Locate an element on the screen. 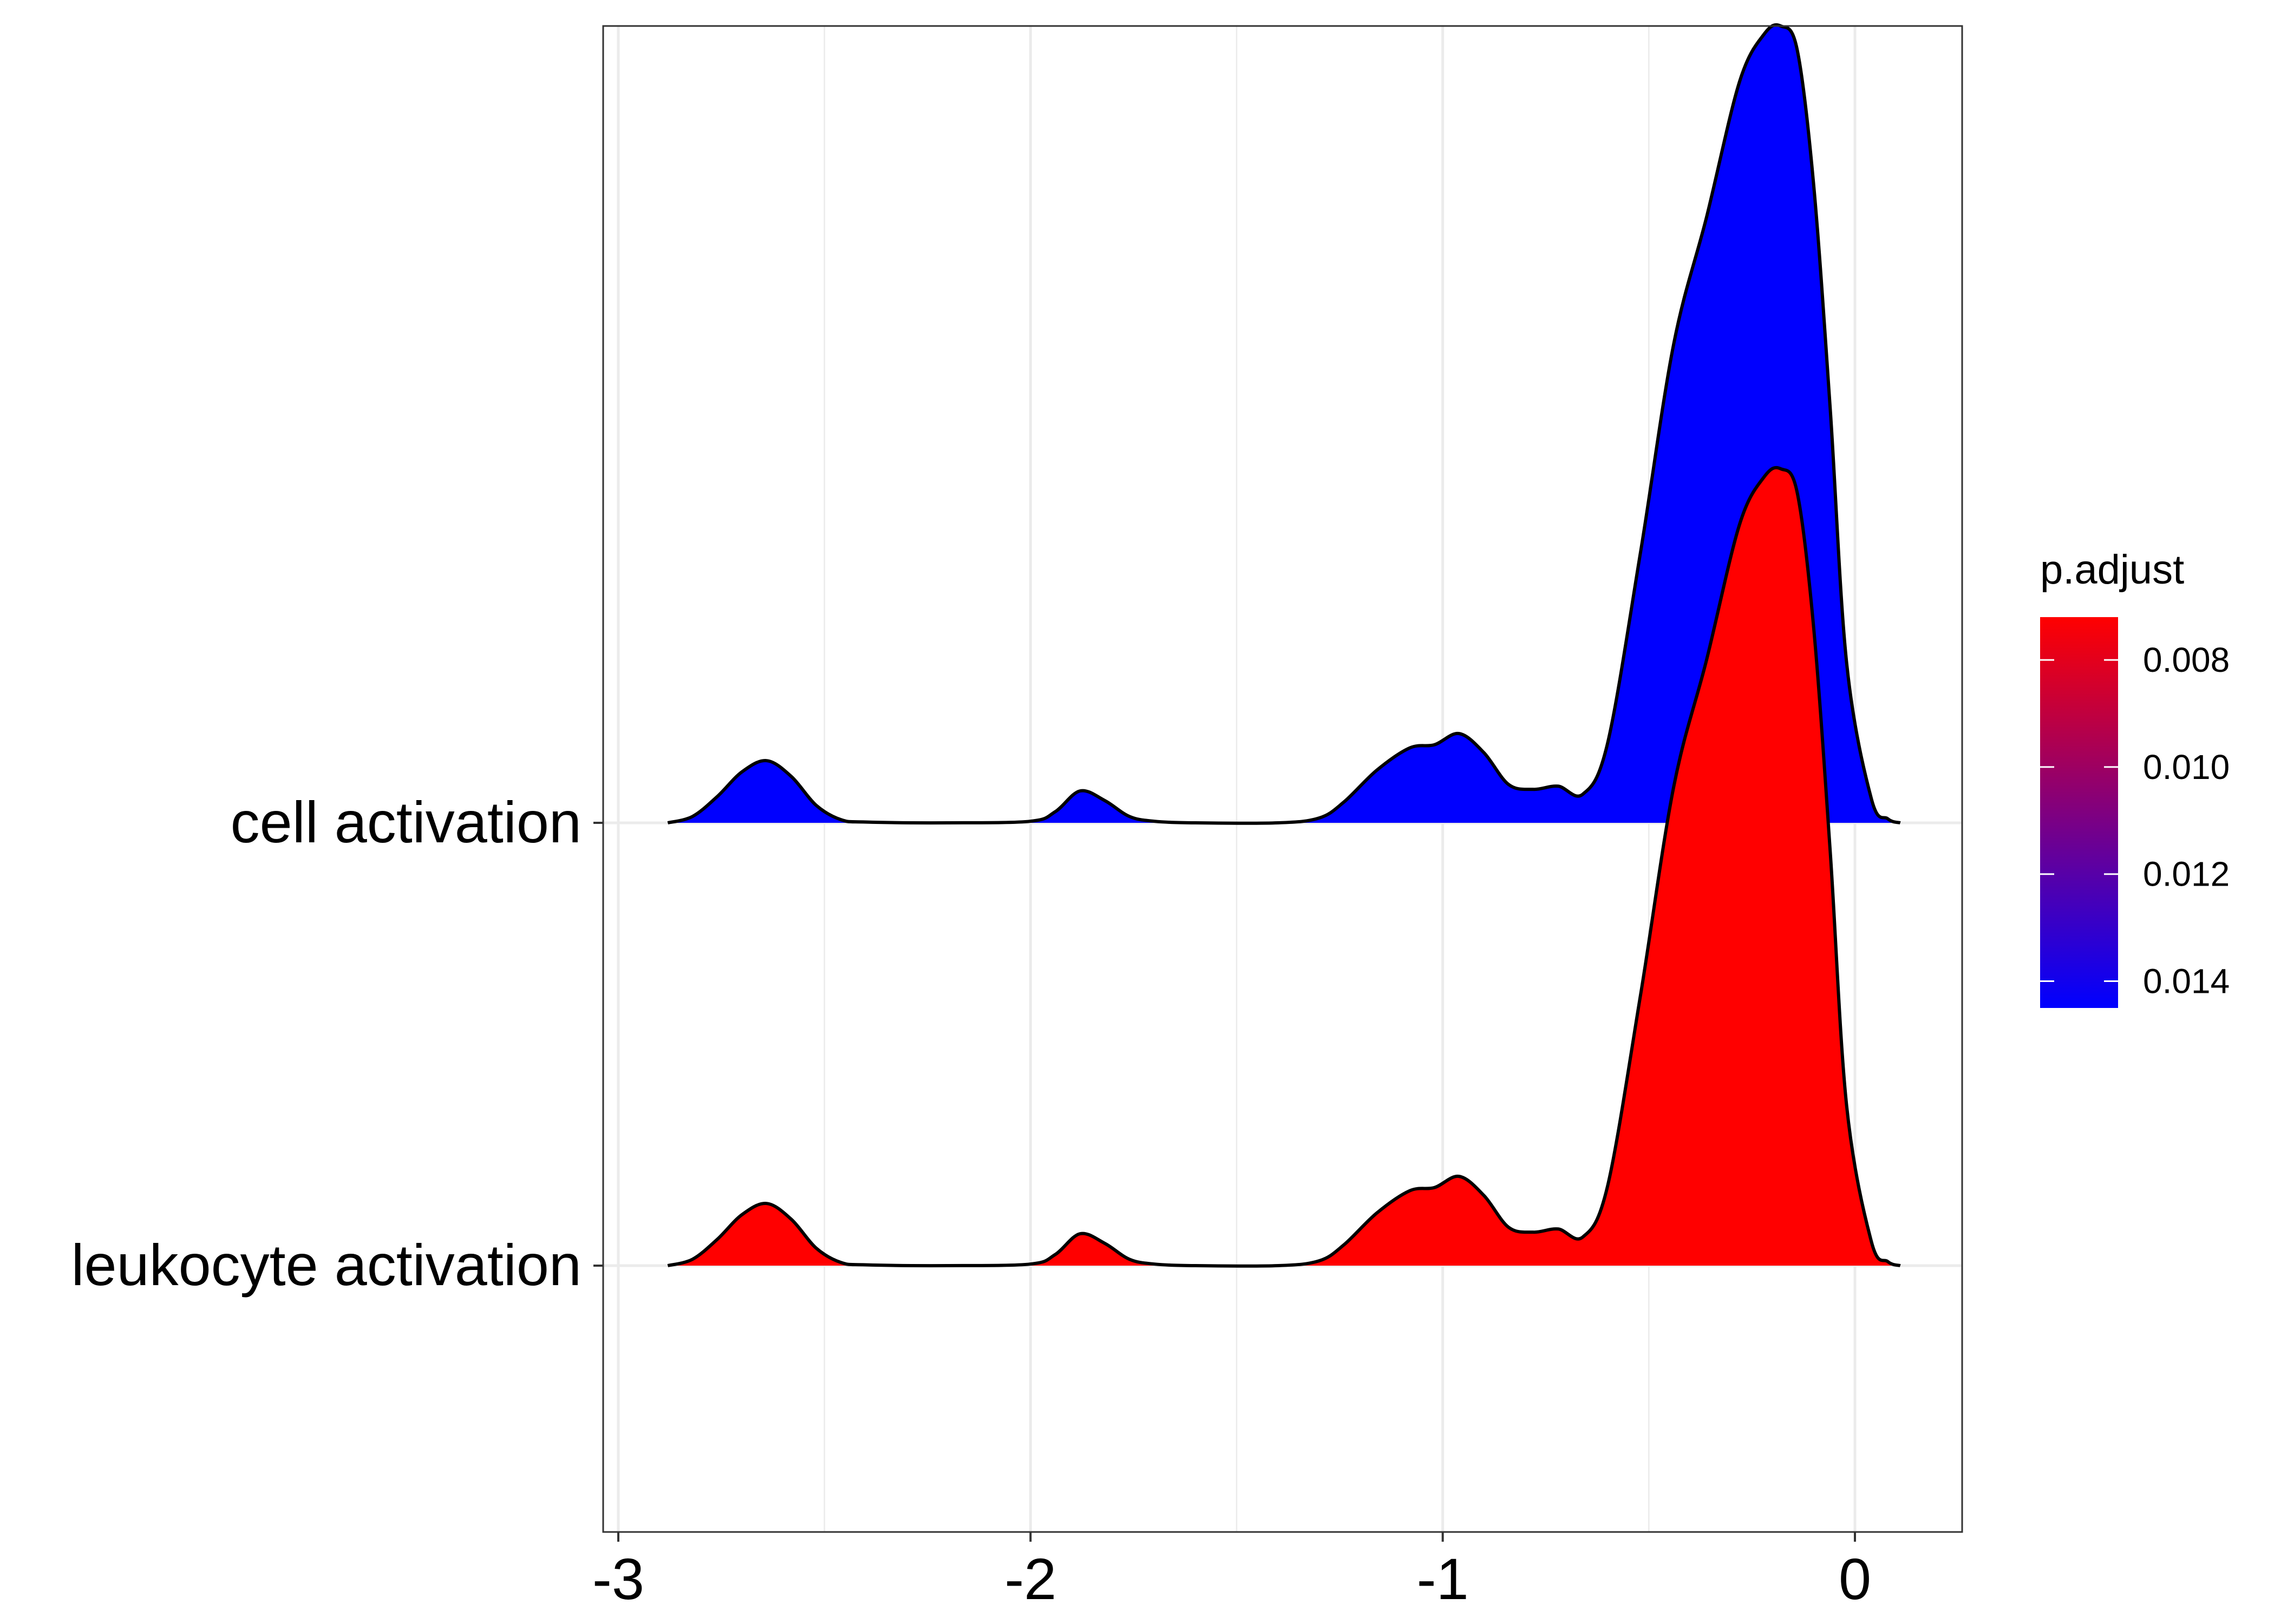  y-axis: cell activation leukocyte activation is located at coordinates (337, 1043).